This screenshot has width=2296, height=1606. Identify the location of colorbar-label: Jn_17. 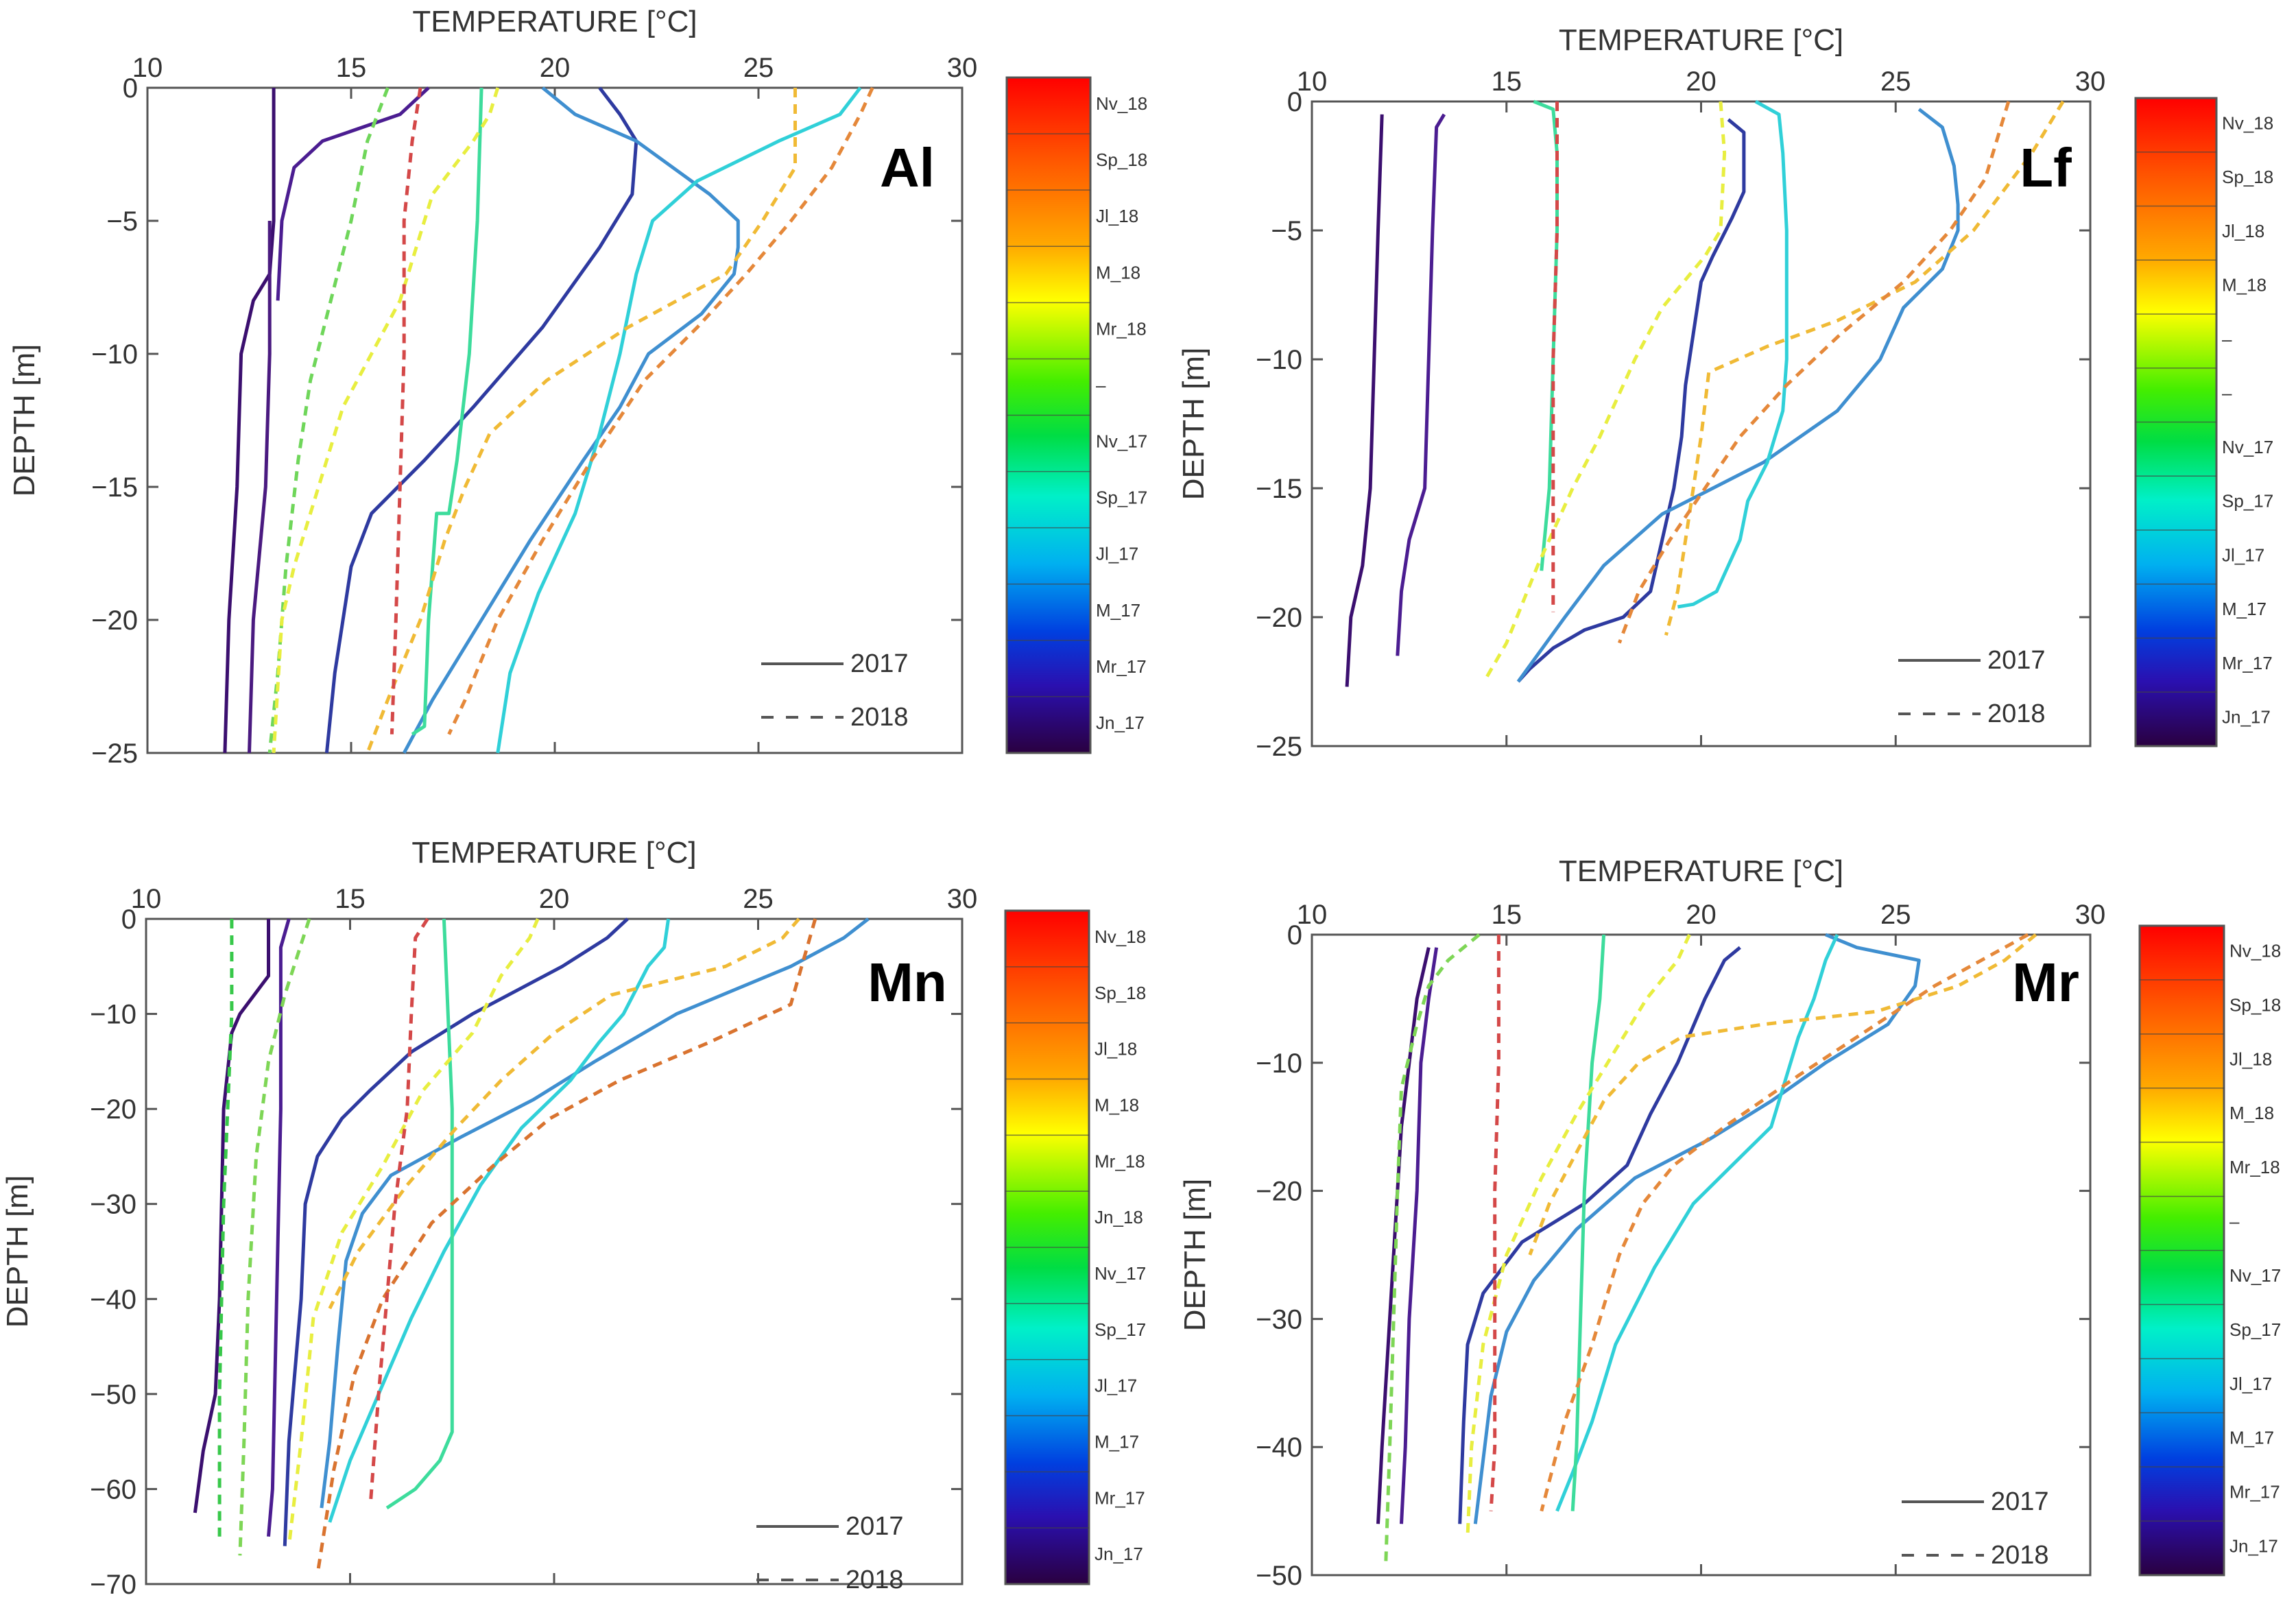
(2246, 717).